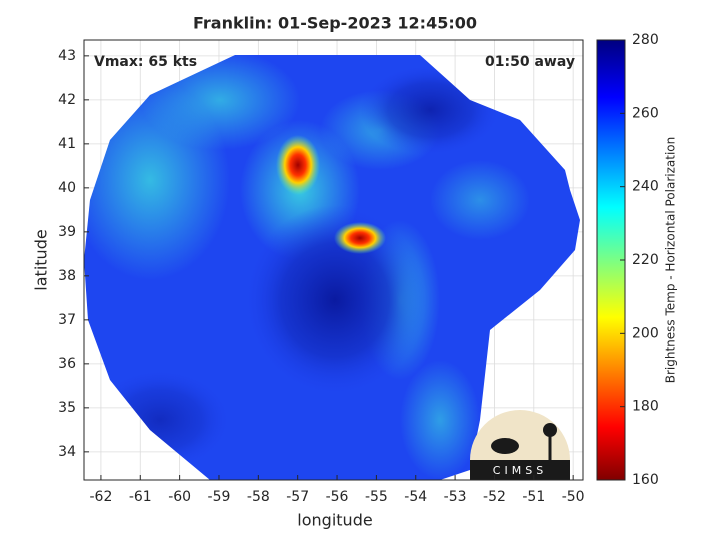  What do you see at coordinates (67, 144) in the screenshot?
I see `y-tick-label: 41` at bounding box center [67, 144].